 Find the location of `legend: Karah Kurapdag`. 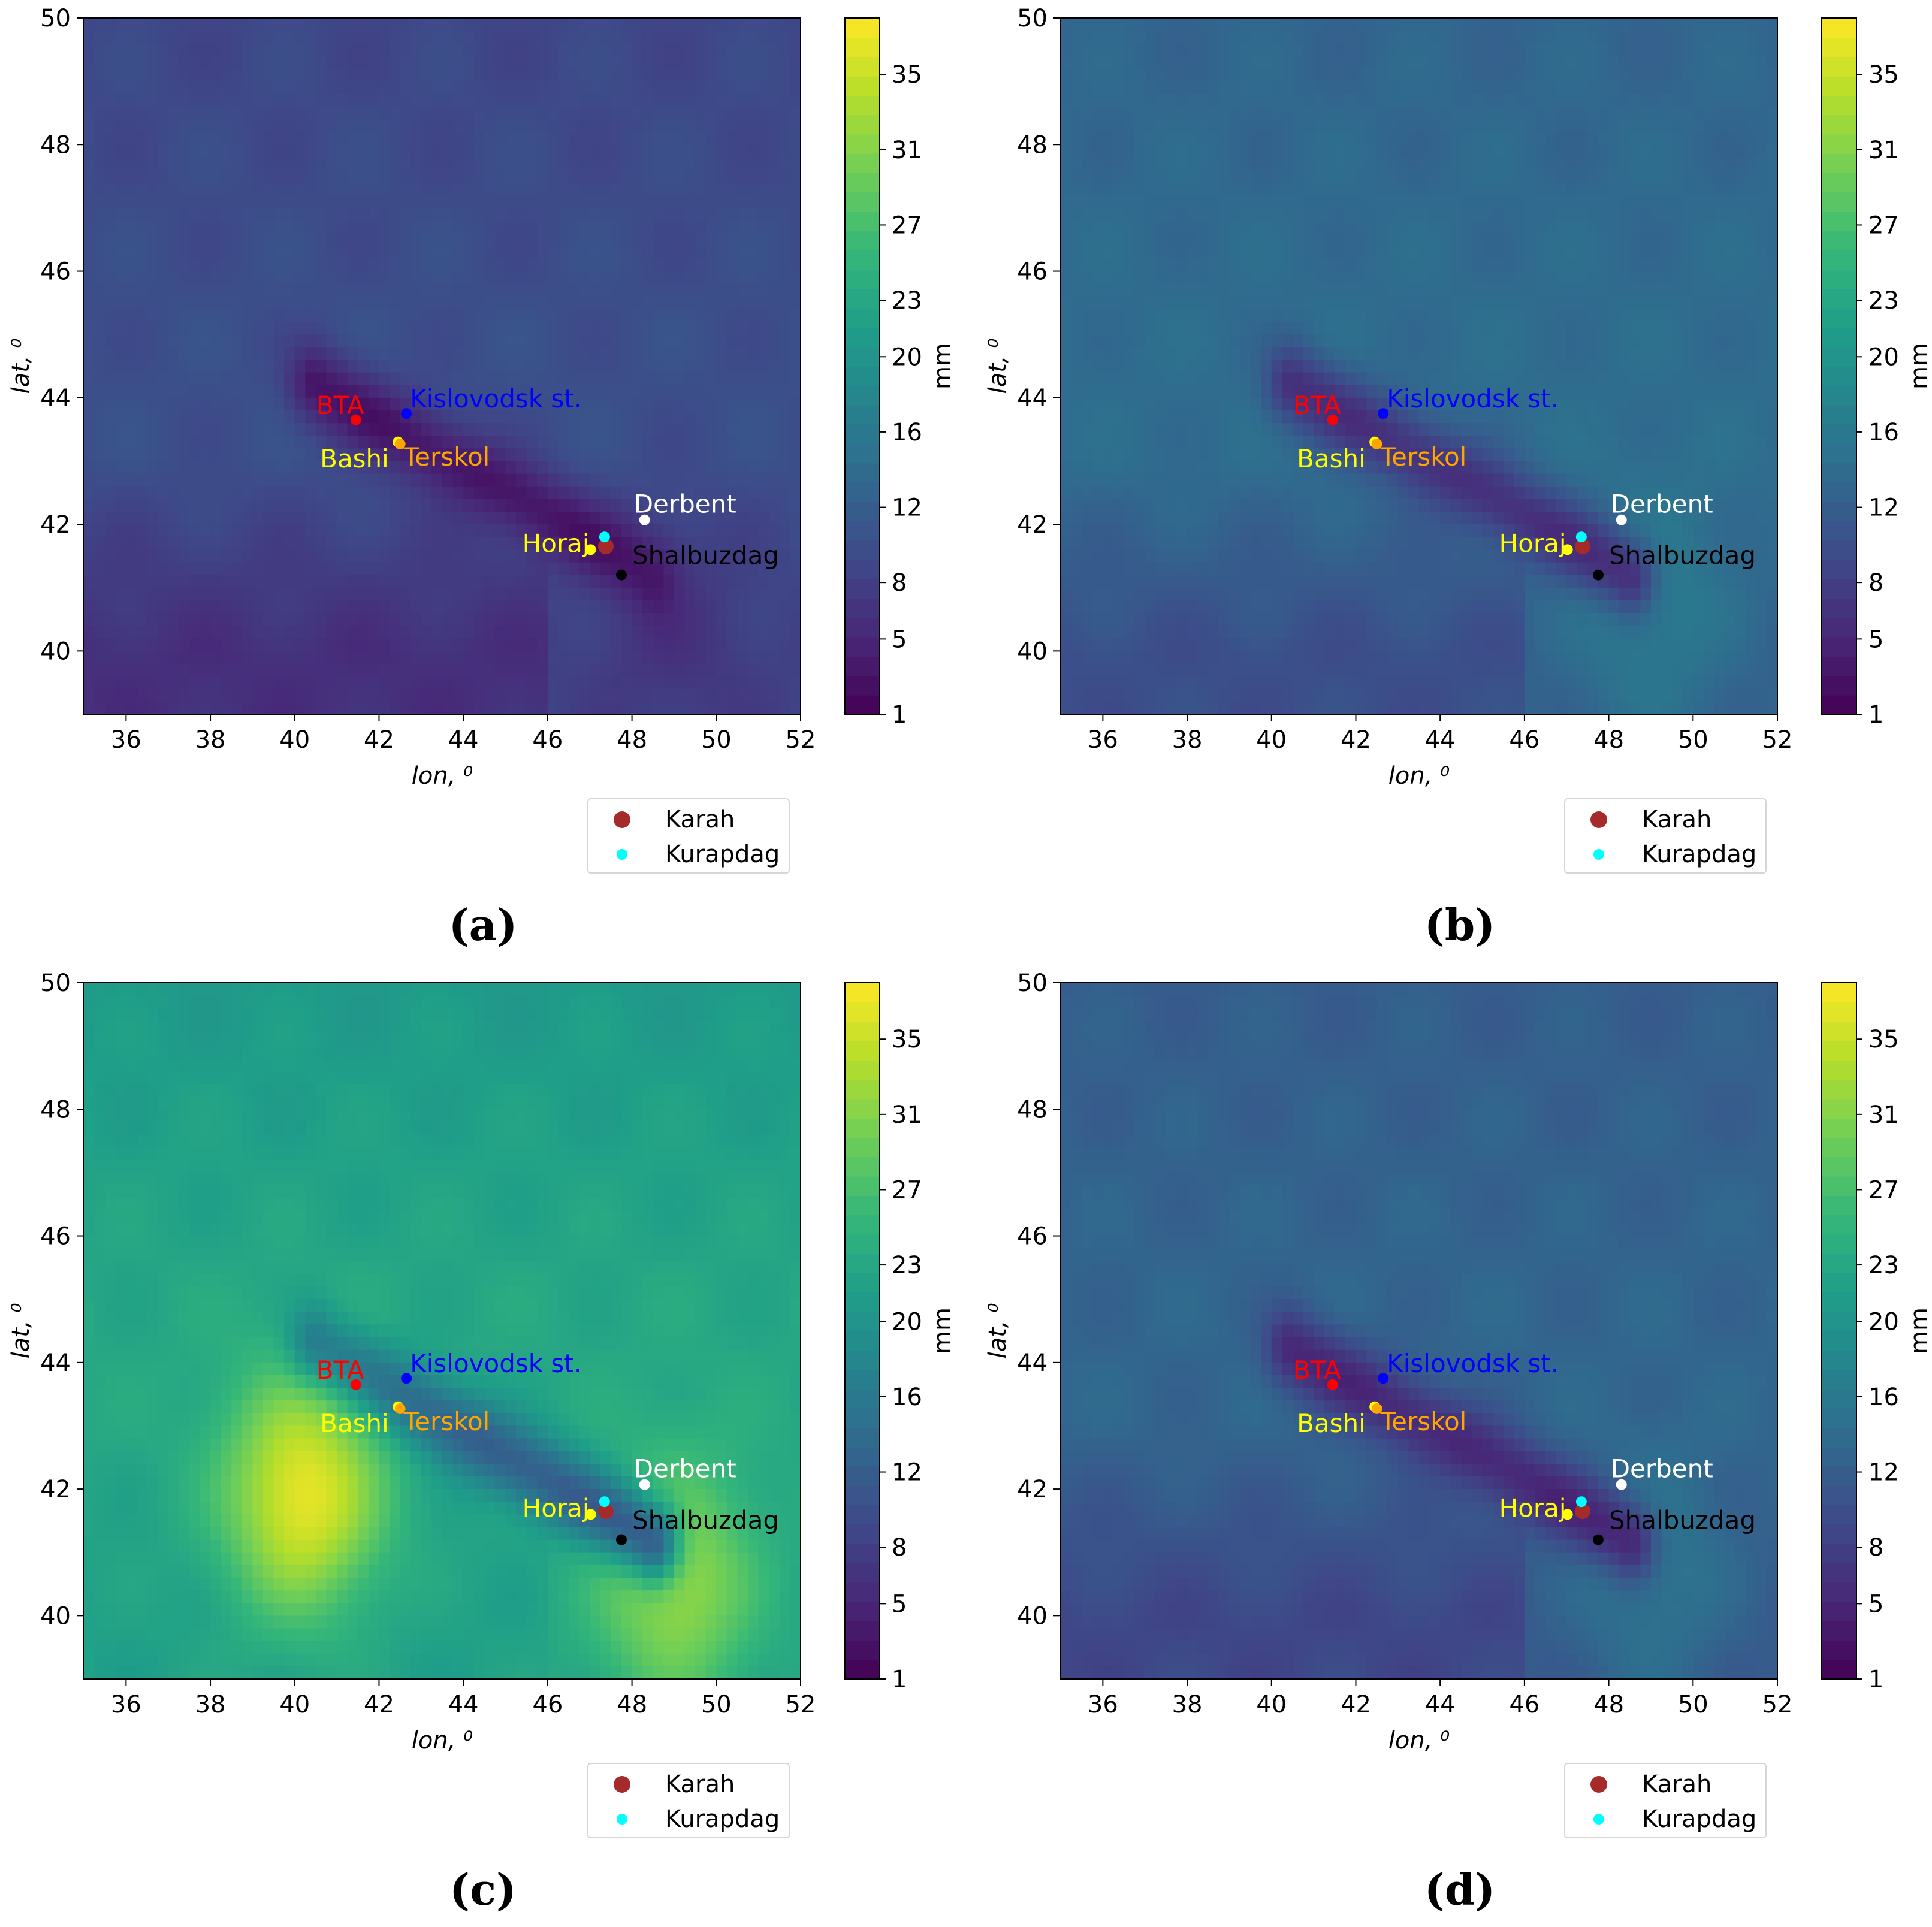

legend: Karah Kurapdag is located at coordinates (689, 1800).